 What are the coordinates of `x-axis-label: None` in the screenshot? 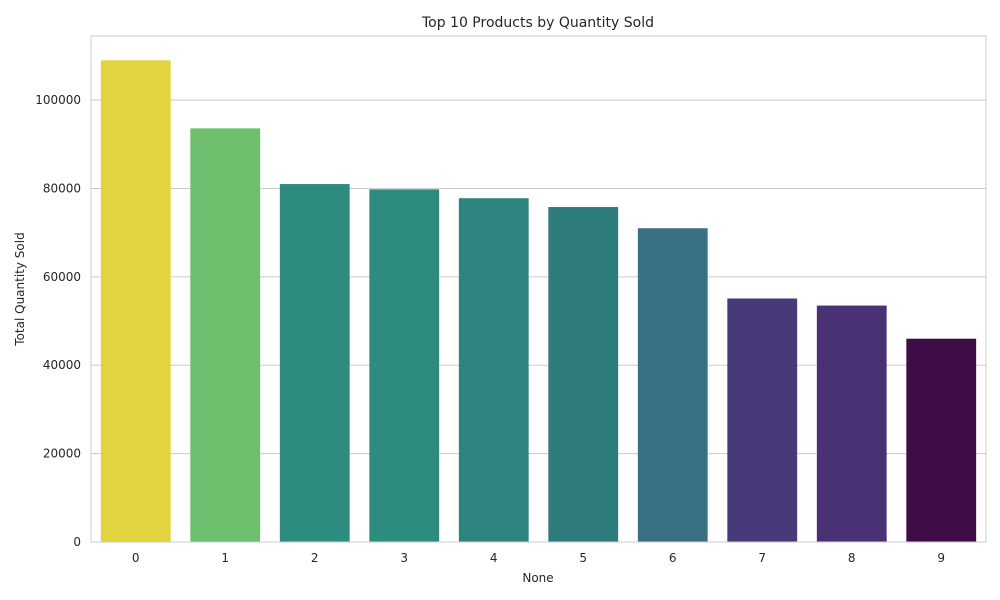 It's located at (537, 578).